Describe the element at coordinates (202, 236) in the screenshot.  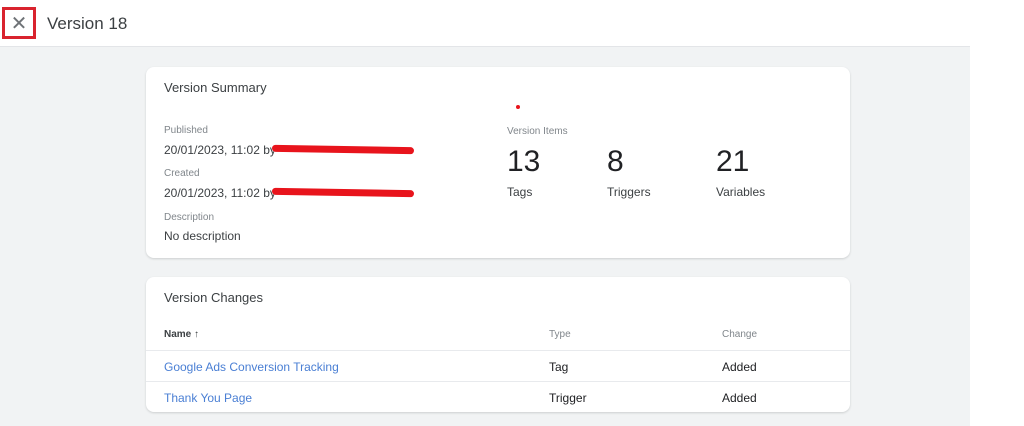
I see `description-value: No description` at that location.